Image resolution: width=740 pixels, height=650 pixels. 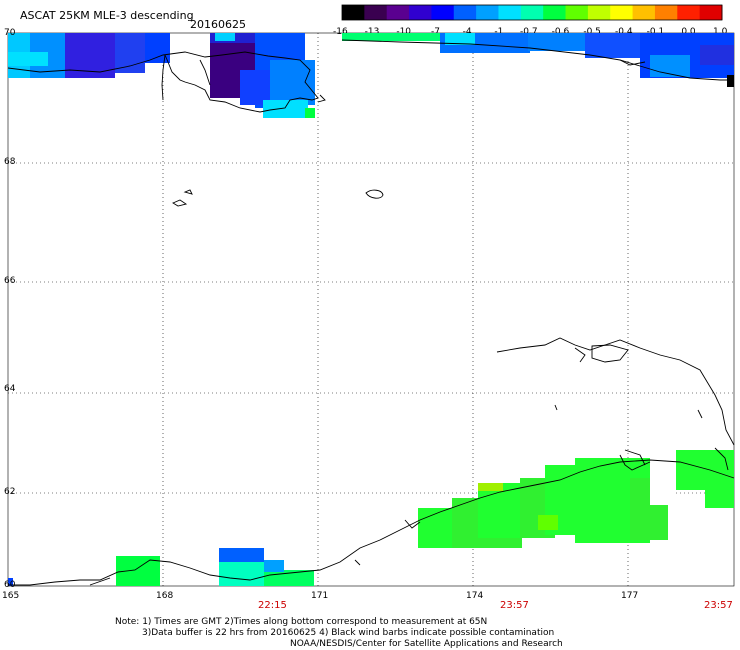 I want to click on lat-label-66: 66, so click(x=10, y=281).